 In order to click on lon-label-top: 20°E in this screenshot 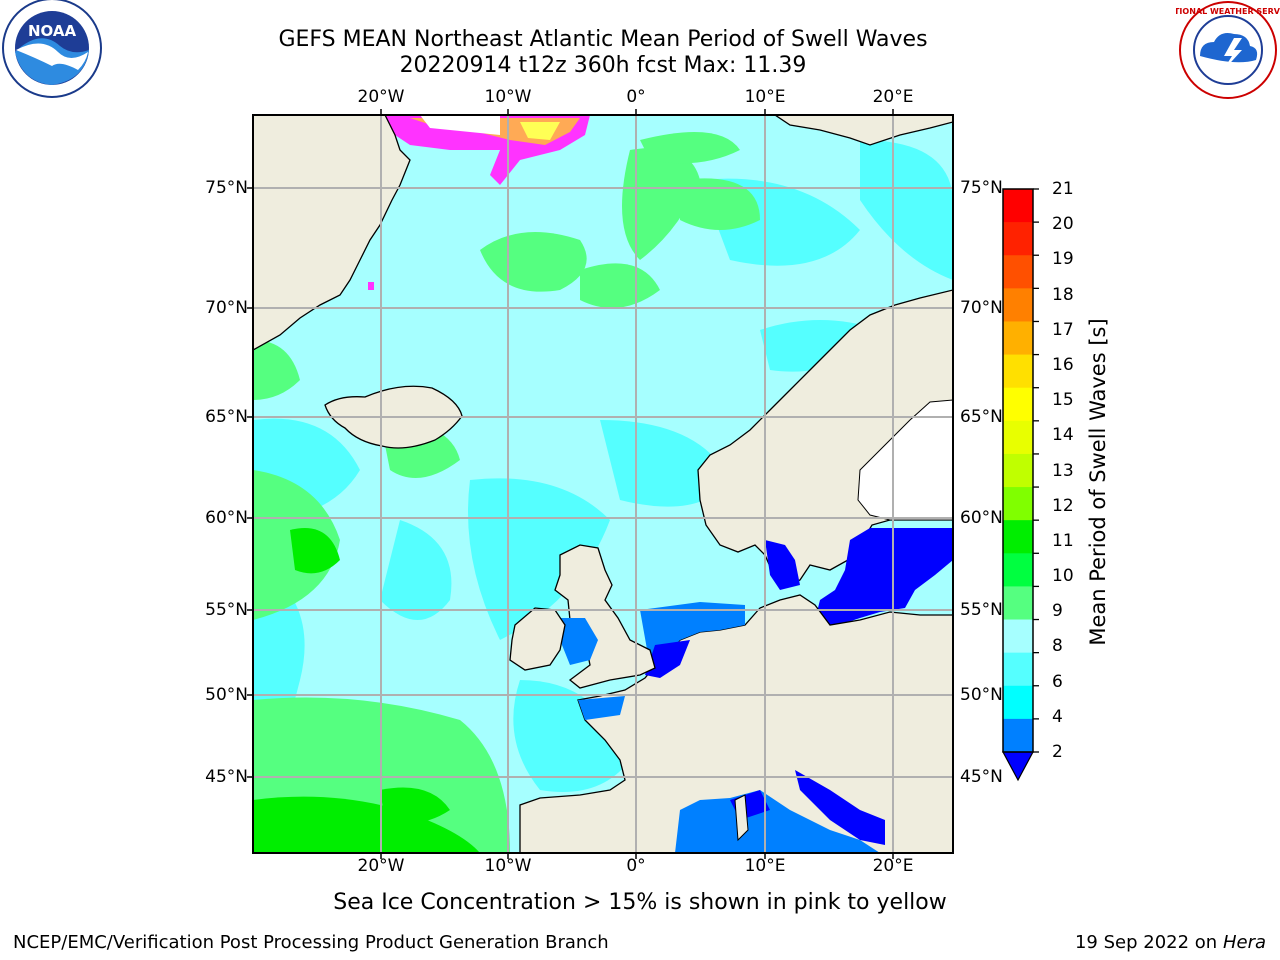, I will do `click(893, 97)`.